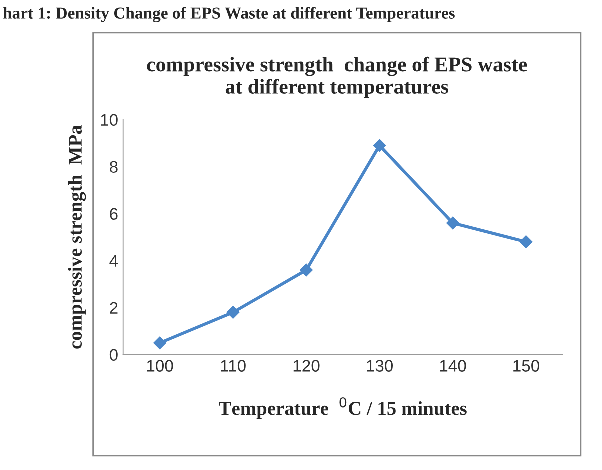 The height and width of the screenshot is (470, 602). What do you see at coordinates (453, 366) in the screenshot?
I see `x-tick-label: 140` at bounding box center [453, 366].